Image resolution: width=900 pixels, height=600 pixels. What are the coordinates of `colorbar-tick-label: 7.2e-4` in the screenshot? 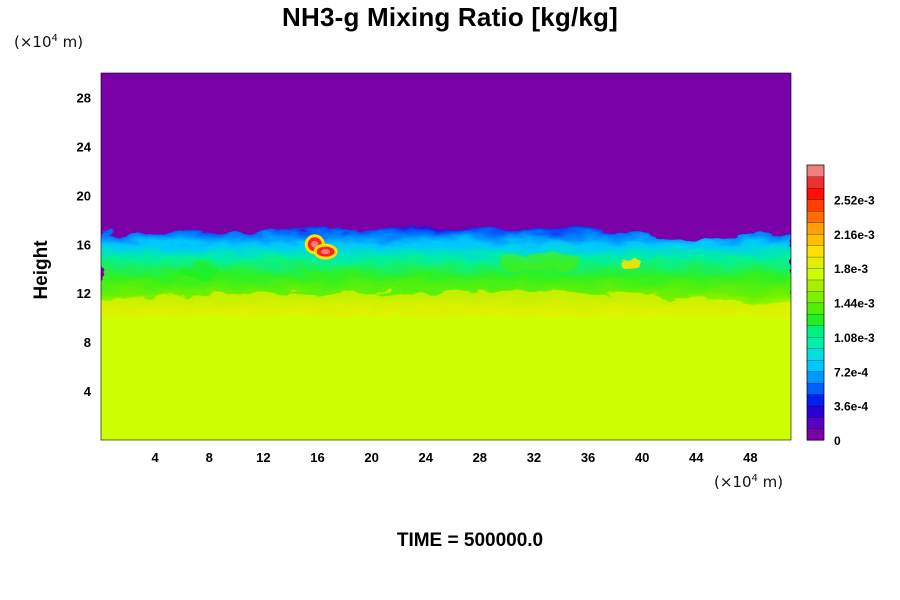 It's located at (851, 372).